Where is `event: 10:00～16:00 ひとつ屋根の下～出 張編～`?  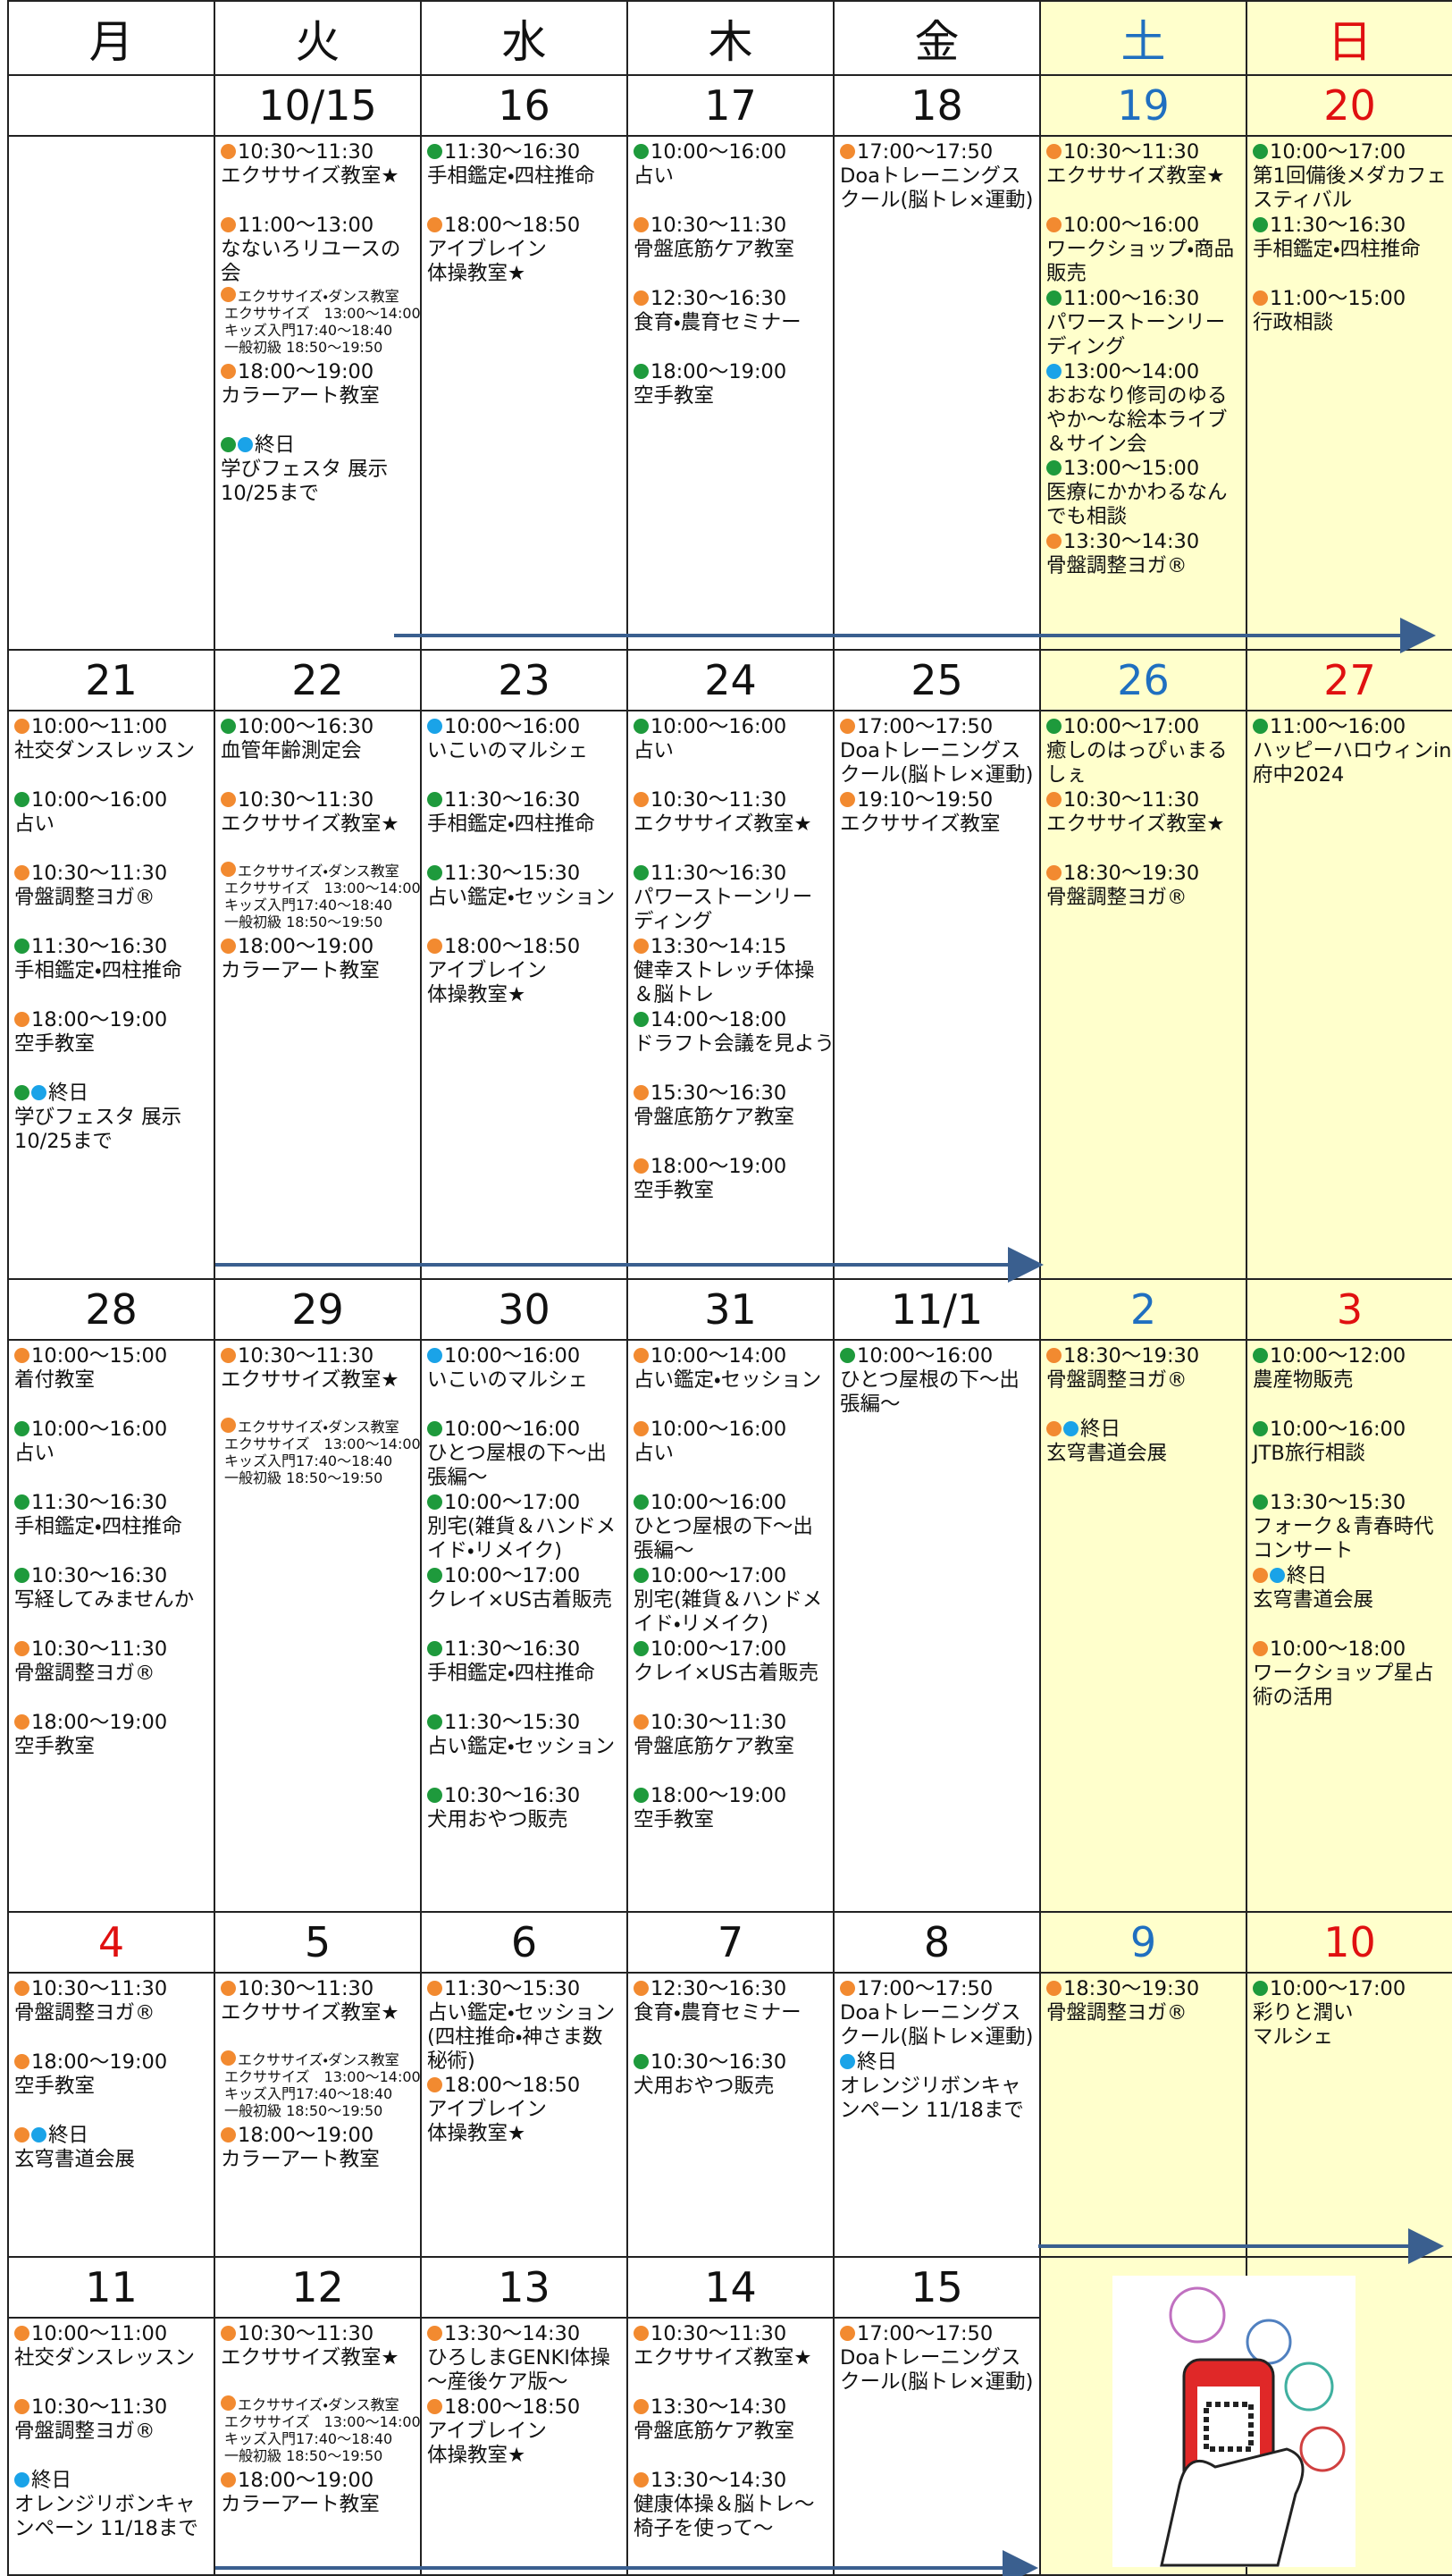 event: 10:00～16:00 ひとつ屋根の下～出 張編～ is located at coordinates (938, 1381).